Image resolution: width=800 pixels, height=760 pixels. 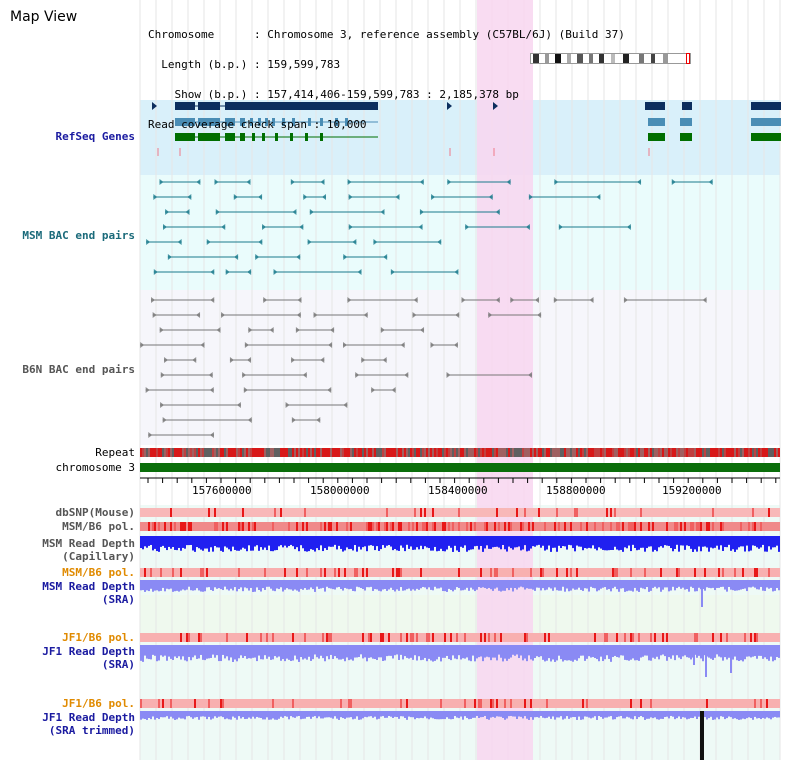 What do you see at coordinates (222, 490) in the screenshot?
I see `axis-tick-label: 157600000` at bounding box center [222, 490].